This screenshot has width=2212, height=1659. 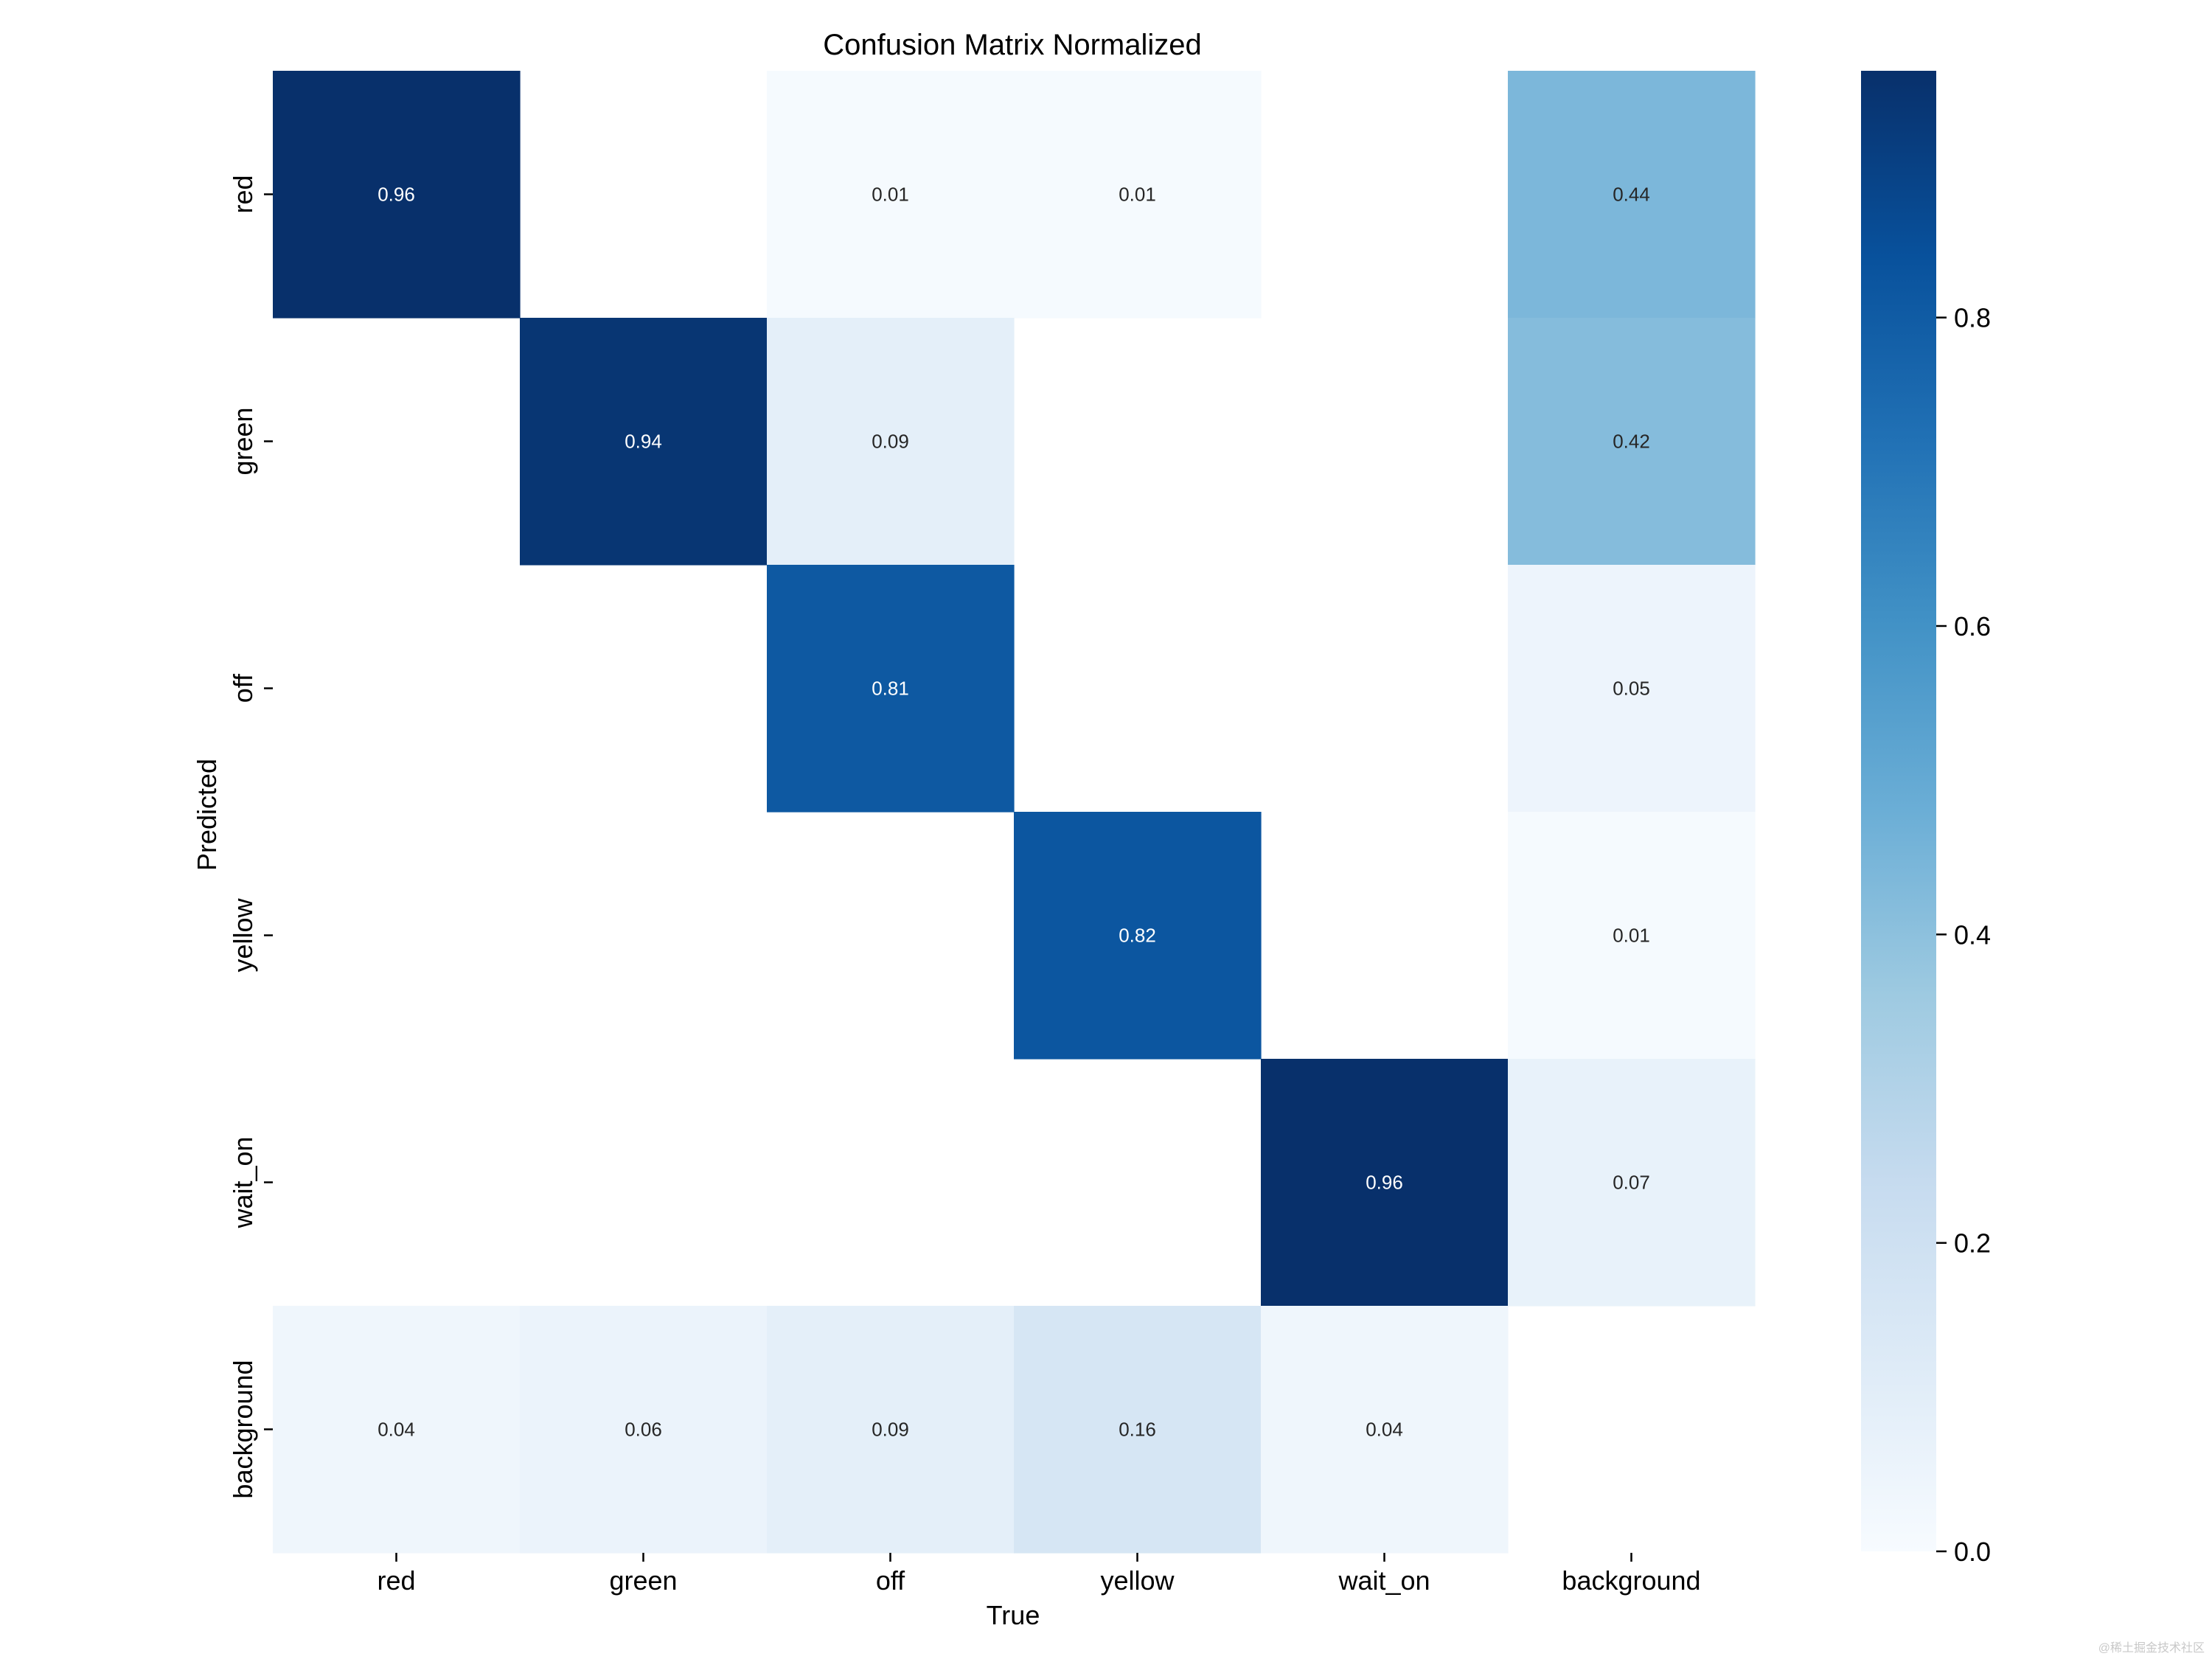 I want to click on x-axis: red green off yellow wait_on background, so click(x=1039, y=1574).